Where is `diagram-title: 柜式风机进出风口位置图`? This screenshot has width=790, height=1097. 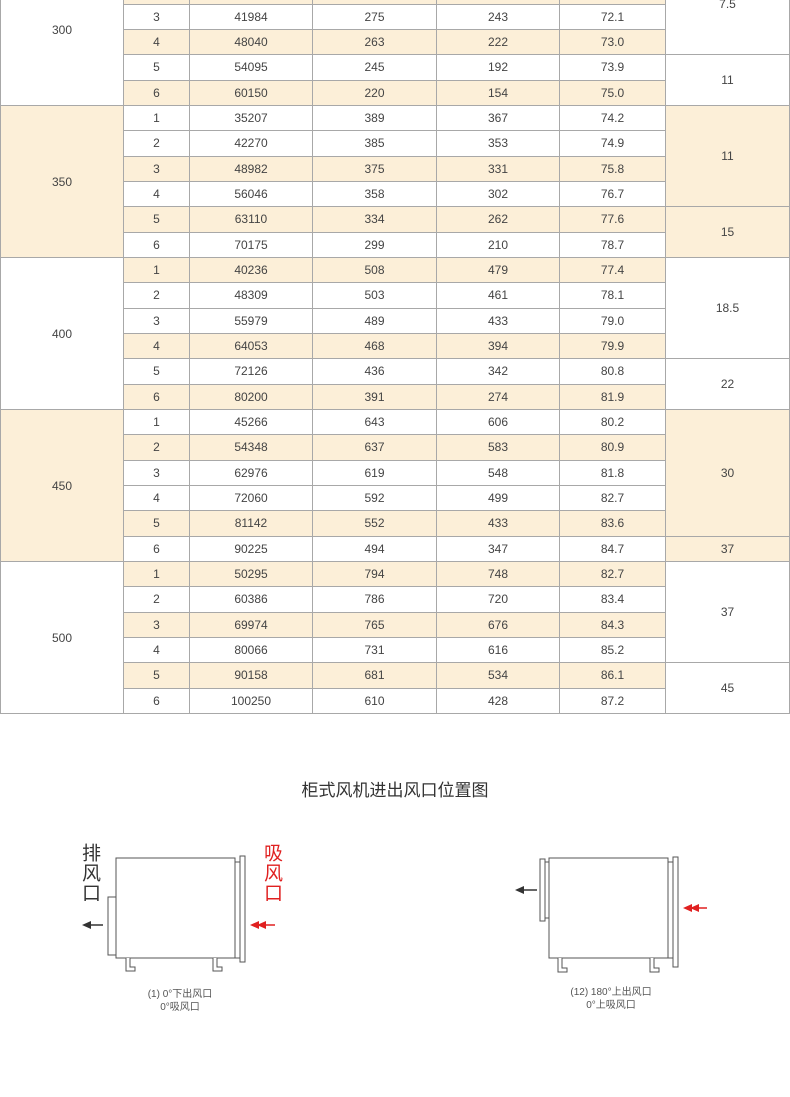
diagram-title: 柜式风机进出风口位置图 is located at coordinates (395, 790).